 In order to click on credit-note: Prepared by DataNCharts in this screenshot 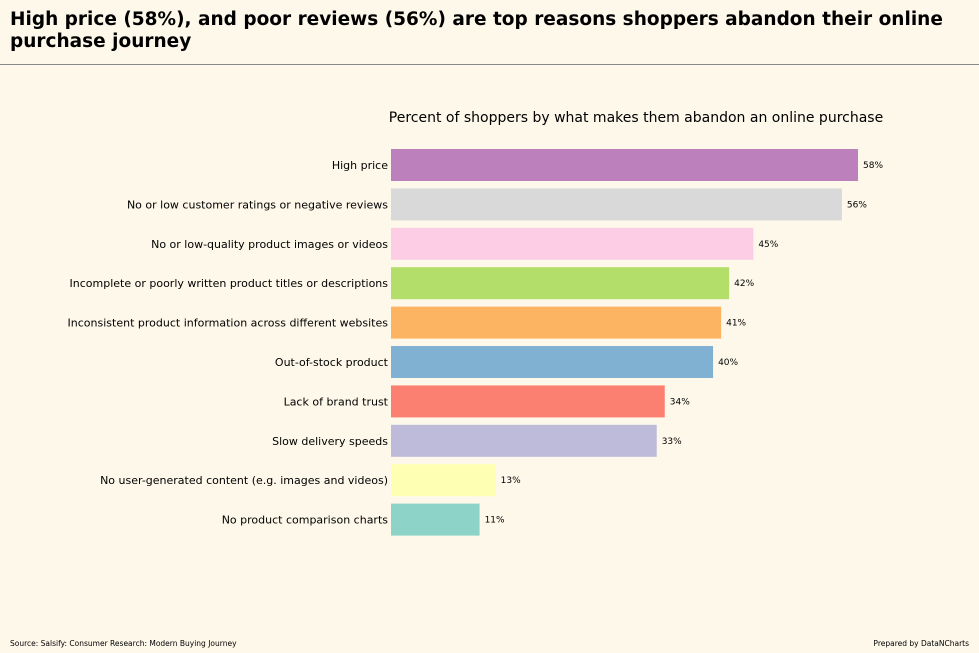, I will do `click(921, 643)`.